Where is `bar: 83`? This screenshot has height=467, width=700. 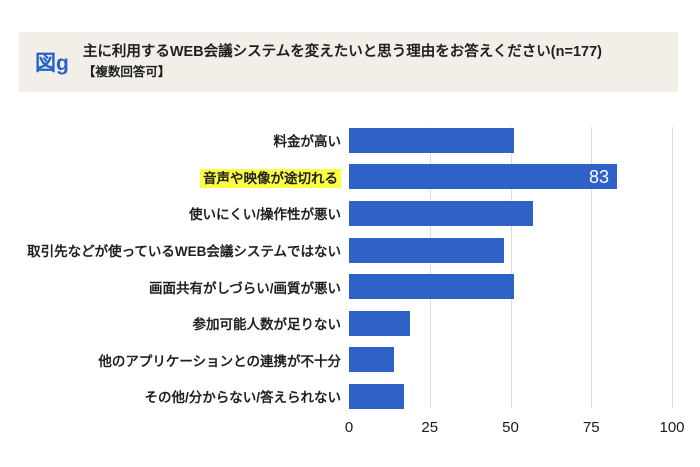 bar: 83 is located at coordinates (483, 177).